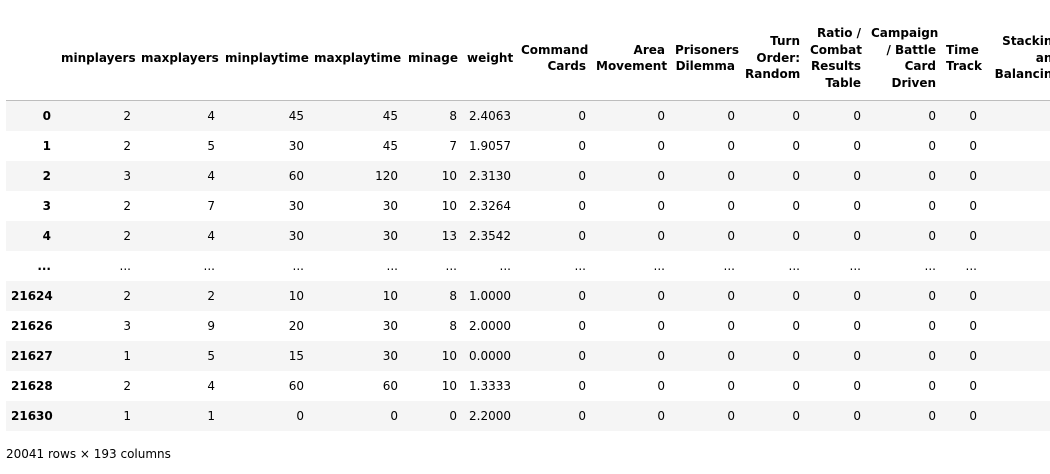 The height and width of the screenshot is (474, 1050). Describe the element at coordinates (630, 58) in the screenshot. I see `column-header: Area Movement` at that location.